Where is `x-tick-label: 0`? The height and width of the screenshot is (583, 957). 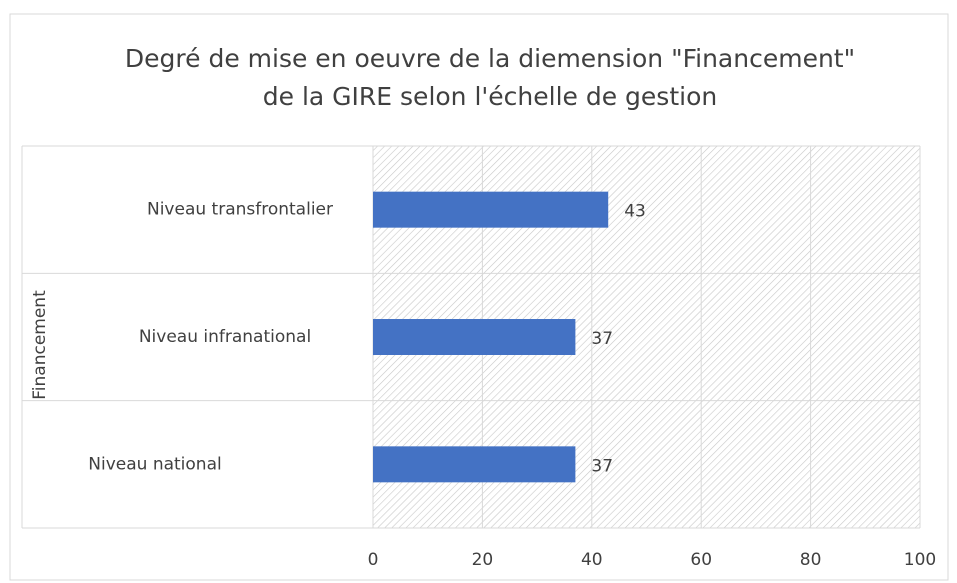
x-tick-label: 0 is located at coordinates (373, 560).